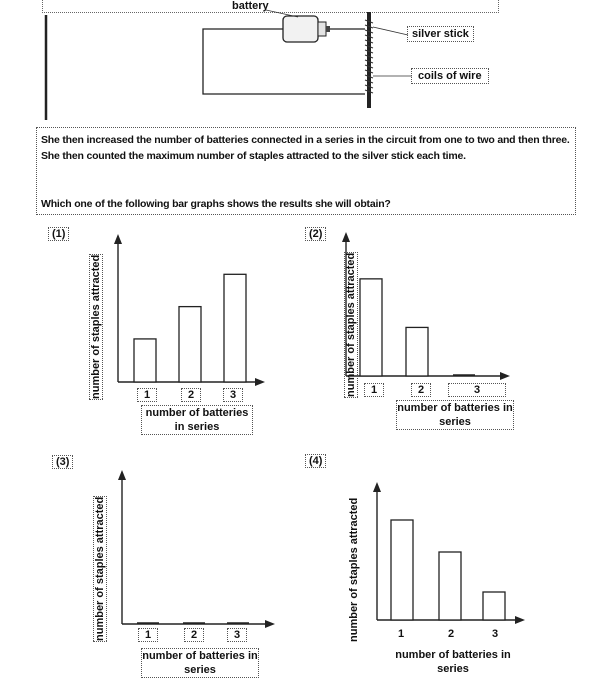 The image size is (591, 690). I want to click on option-label: (3), so click(63, 462).